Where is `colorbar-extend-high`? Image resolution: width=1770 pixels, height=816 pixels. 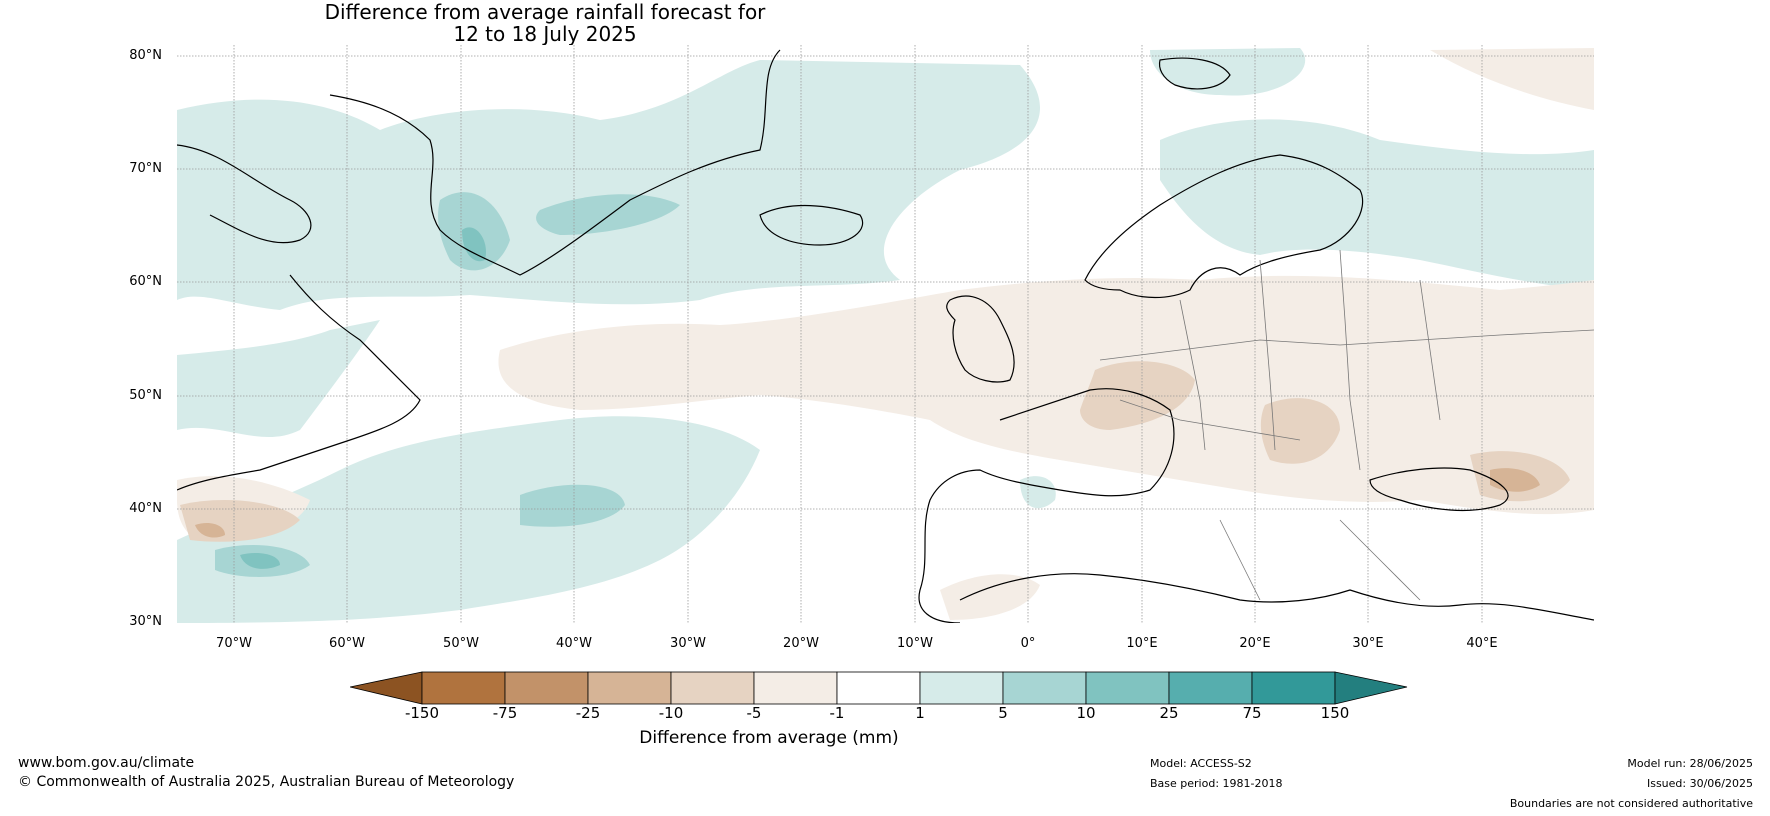 colorbar-extend-high is located at coordinates (1371, 688).